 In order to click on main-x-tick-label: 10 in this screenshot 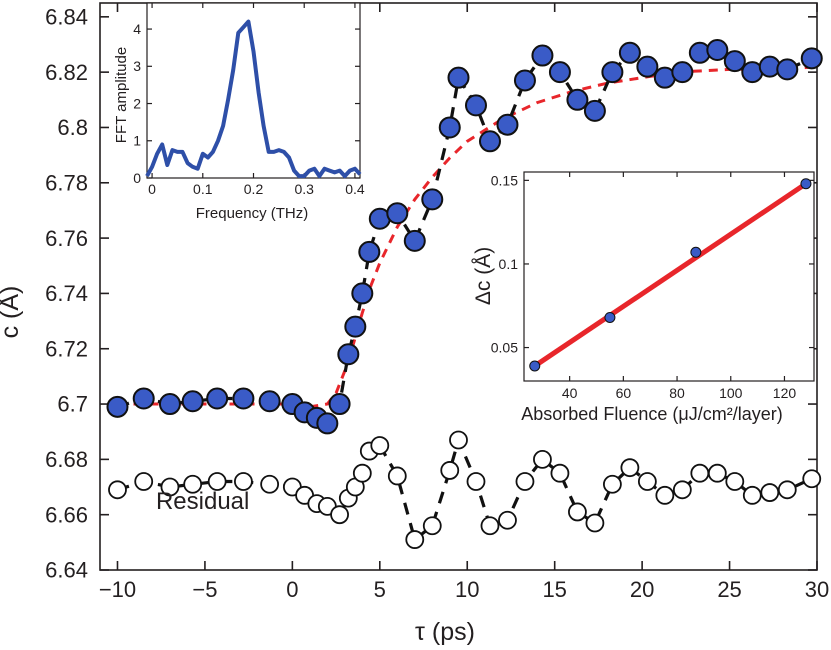, I will do `click(467, 589)`.